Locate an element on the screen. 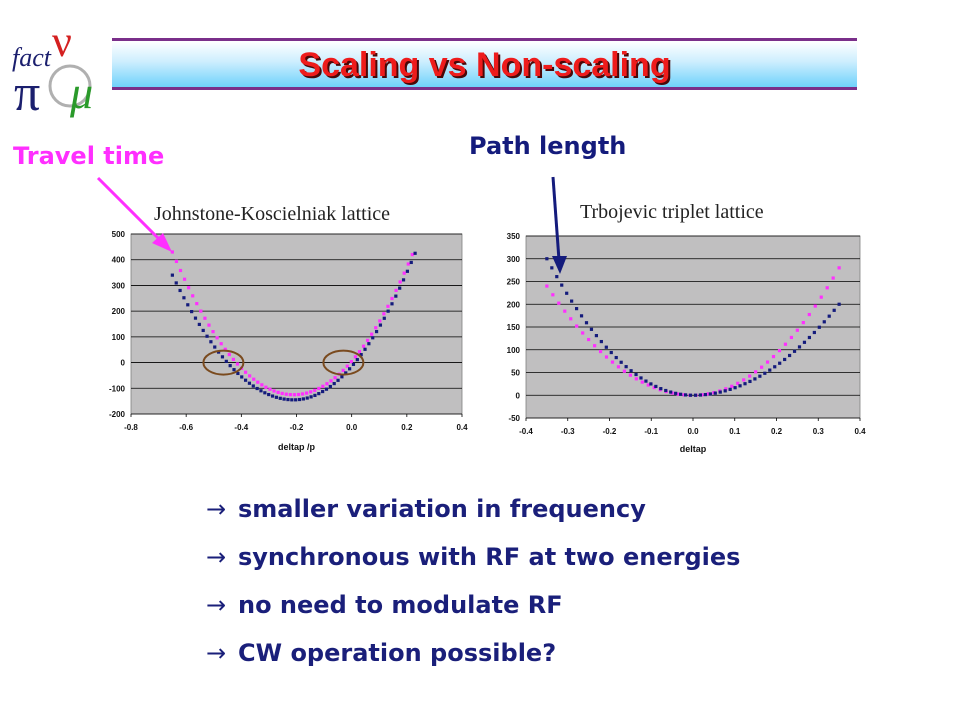  bullet-text: synchronous with RF at two energies is located at coordinates (489, 557).